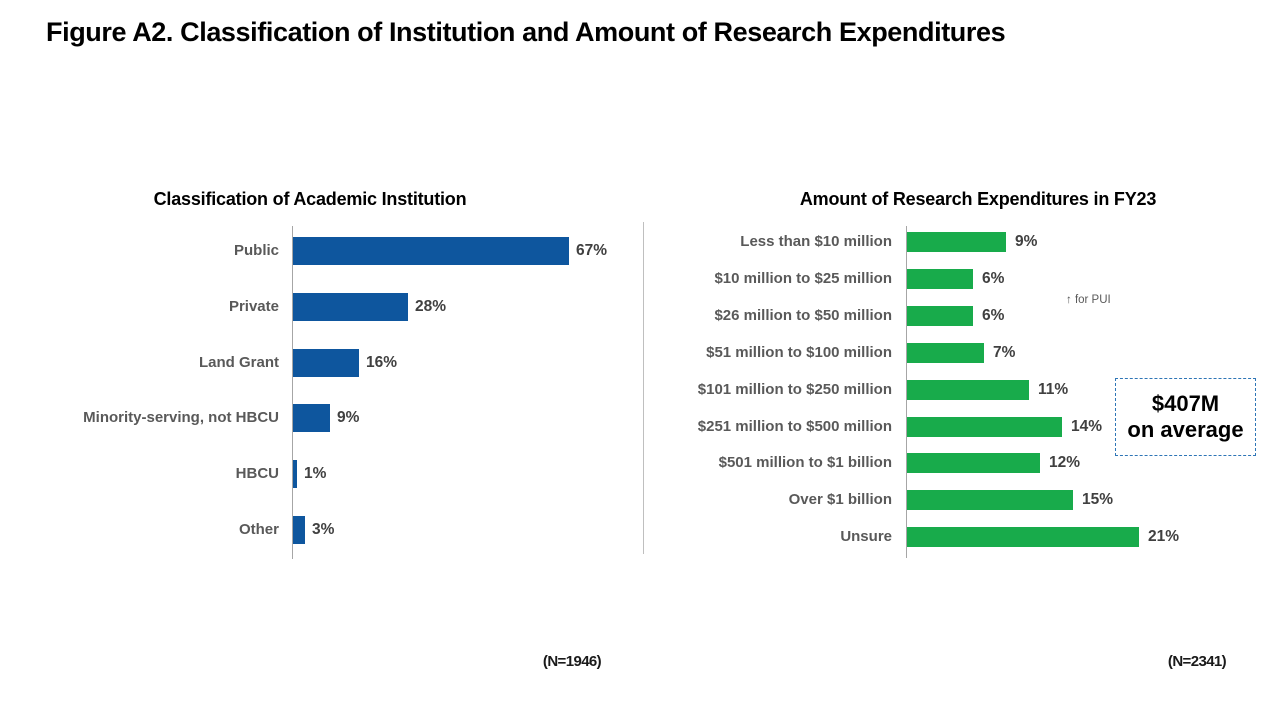 The width and height of the screenshot is (1280, 720). I want to click on pui-annotation: ↑ for PUI, so click(1088, 300).